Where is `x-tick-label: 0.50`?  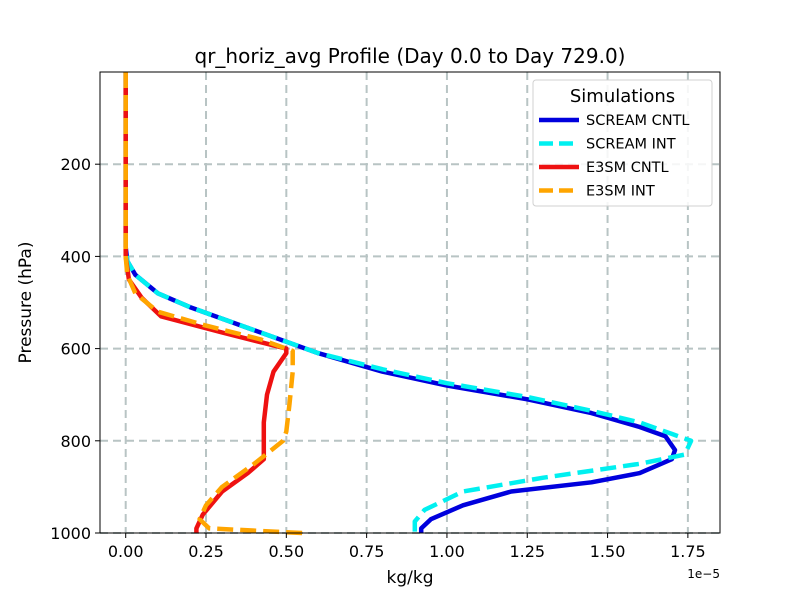 x-tick-label: 0.50 is located at coordinates (287, 551).